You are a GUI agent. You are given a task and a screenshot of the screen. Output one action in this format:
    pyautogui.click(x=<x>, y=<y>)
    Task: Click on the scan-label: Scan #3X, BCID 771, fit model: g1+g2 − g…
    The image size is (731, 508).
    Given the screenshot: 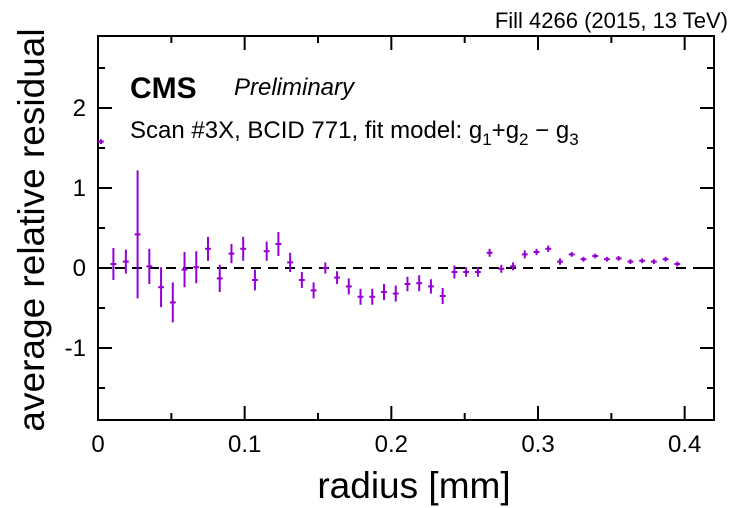 What is the action you would take?
    pyautogui.click(x=354, y=133)
    